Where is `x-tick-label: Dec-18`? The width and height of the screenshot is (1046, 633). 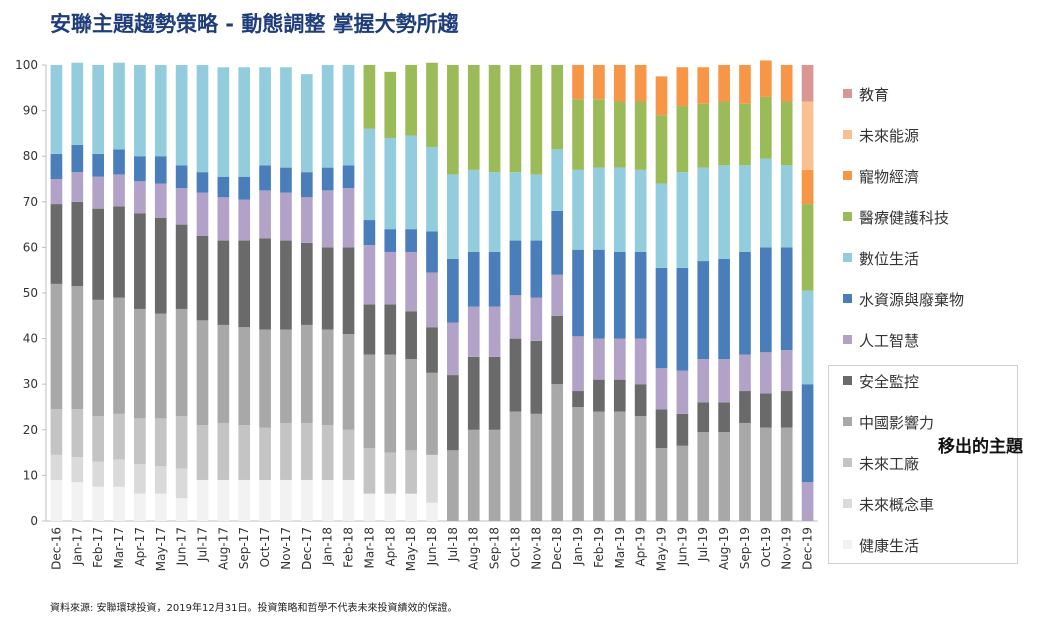 x-tick-label: Dec-18 is located at coordinates (557, 548).